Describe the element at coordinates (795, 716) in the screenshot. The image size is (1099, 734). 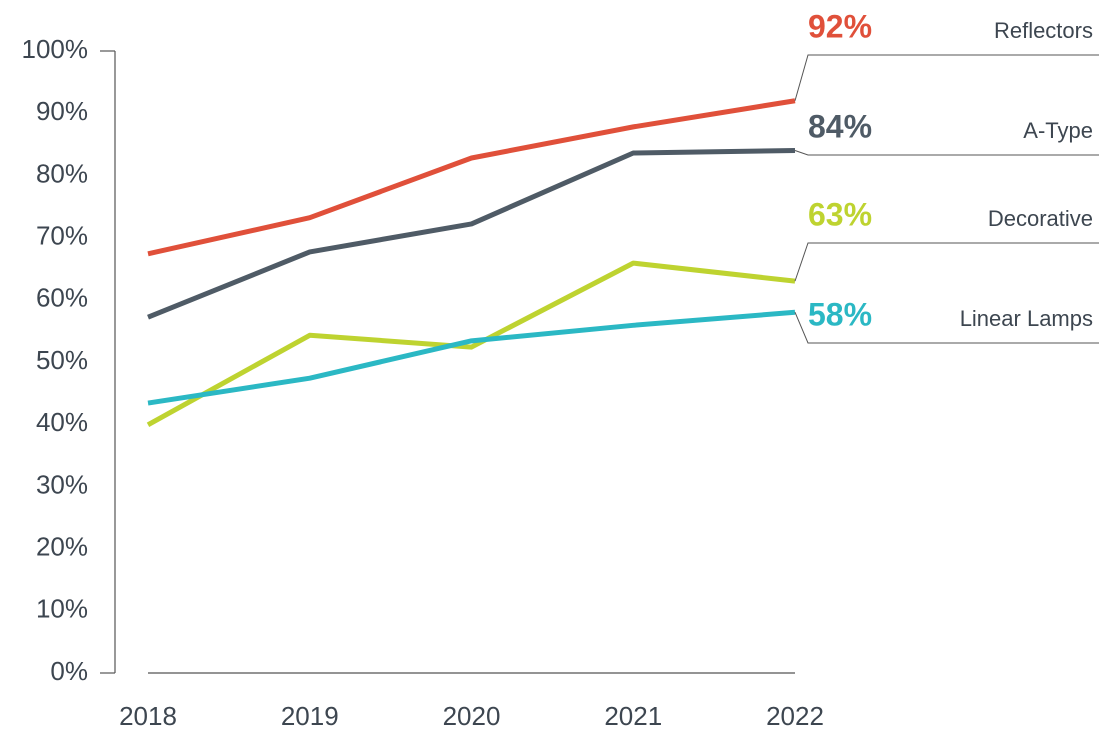
I see `x-tick-label: 2022` at that location.